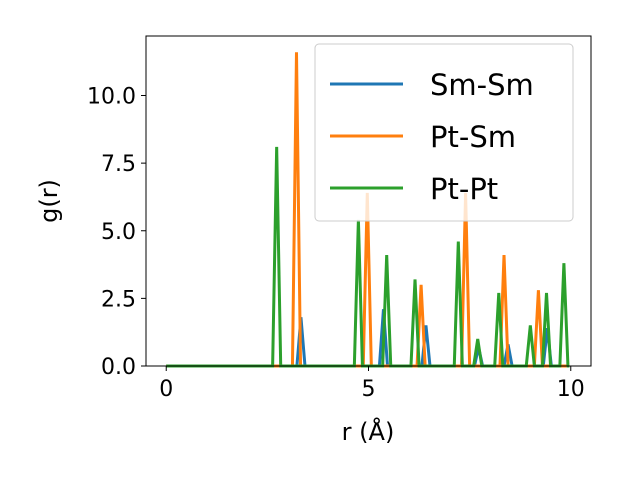 This screenshot has height=485, width=640. What do you see at coordinates (482, 85) in the screenshot?
I see `legend-label-sm-sm: Sm-Sm` at bounding box center [482, 85].